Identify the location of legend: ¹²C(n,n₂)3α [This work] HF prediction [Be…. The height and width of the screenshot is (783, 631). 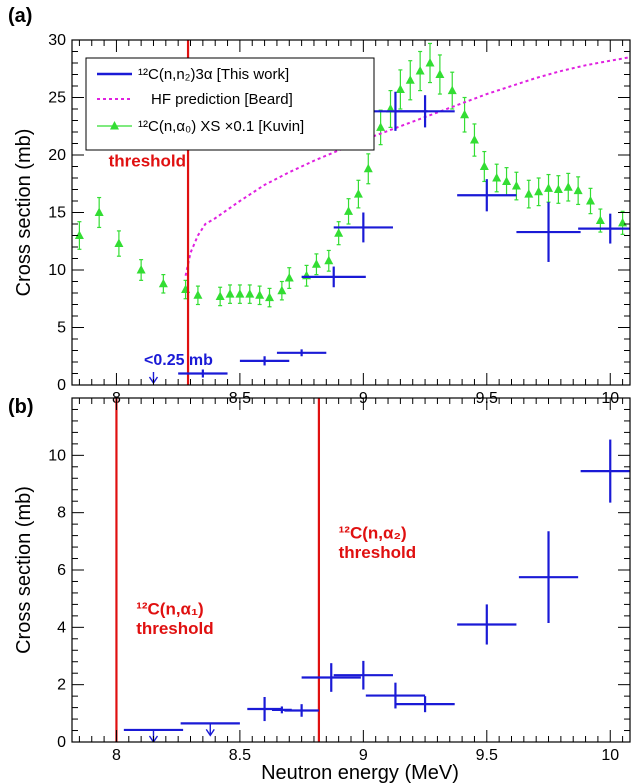
(230, 104).